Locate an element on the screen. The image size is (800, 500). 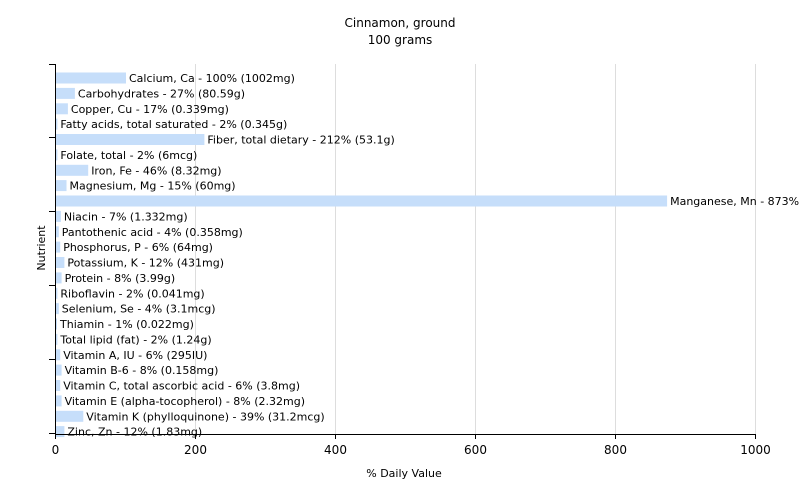
x-tick-label: 800 is located at coordinates (615, 450).